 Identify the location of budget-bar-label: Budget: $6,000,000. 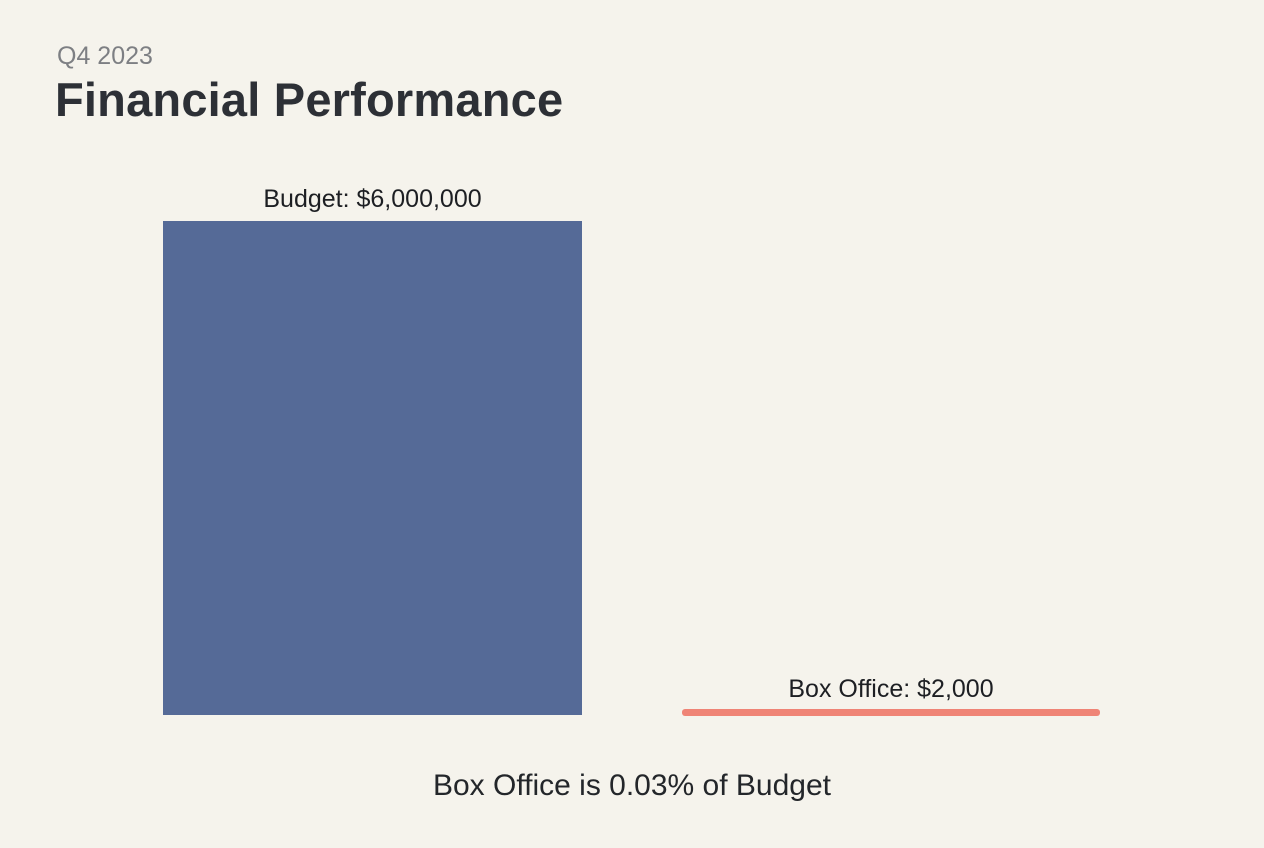
(372, 199).